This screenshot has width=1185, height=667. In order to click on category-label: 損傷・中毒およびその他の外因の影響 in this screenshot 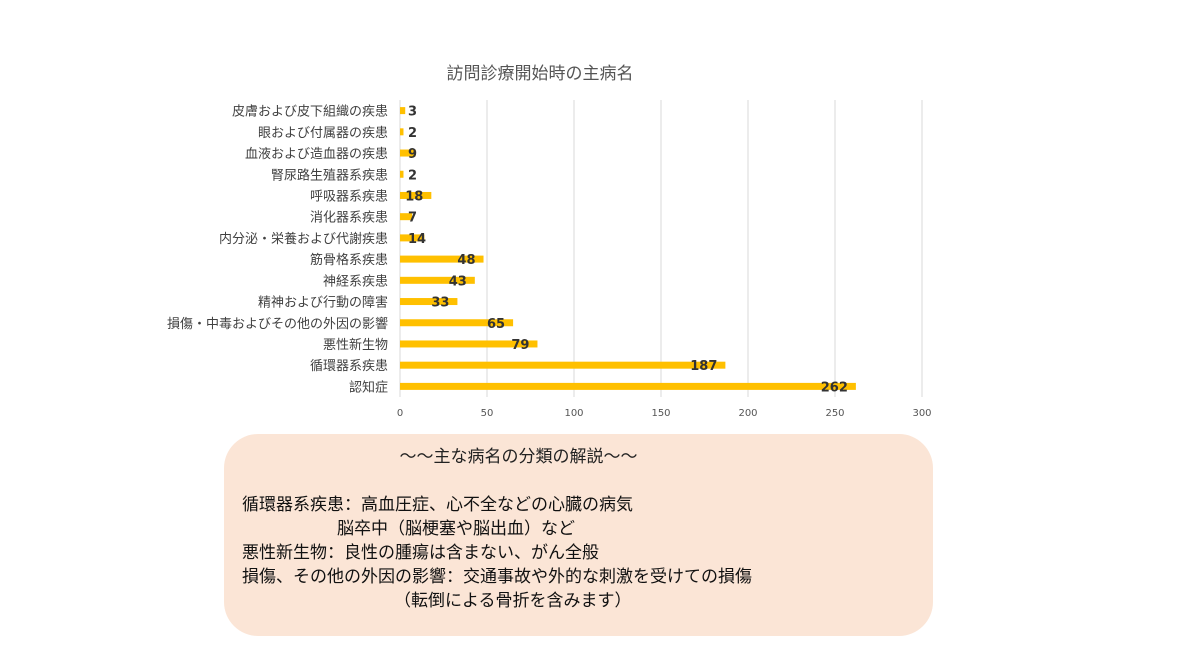, I will do `click(277, 324)`.